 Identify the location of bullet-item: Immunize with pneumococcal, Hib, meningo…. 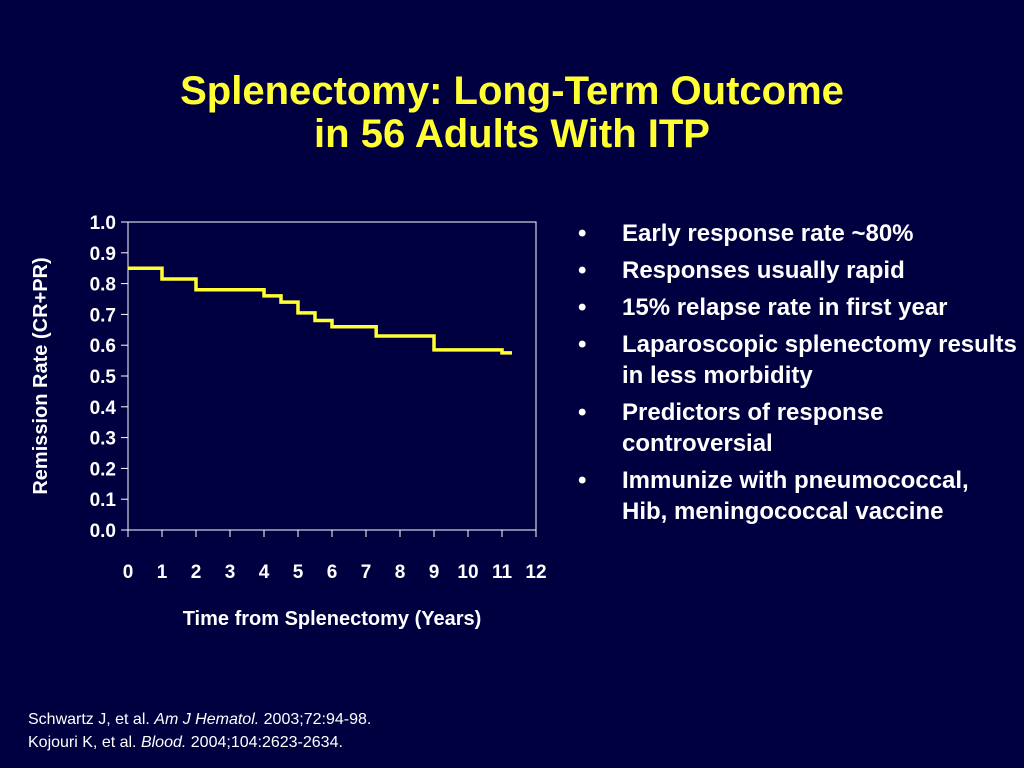
(798, 496).